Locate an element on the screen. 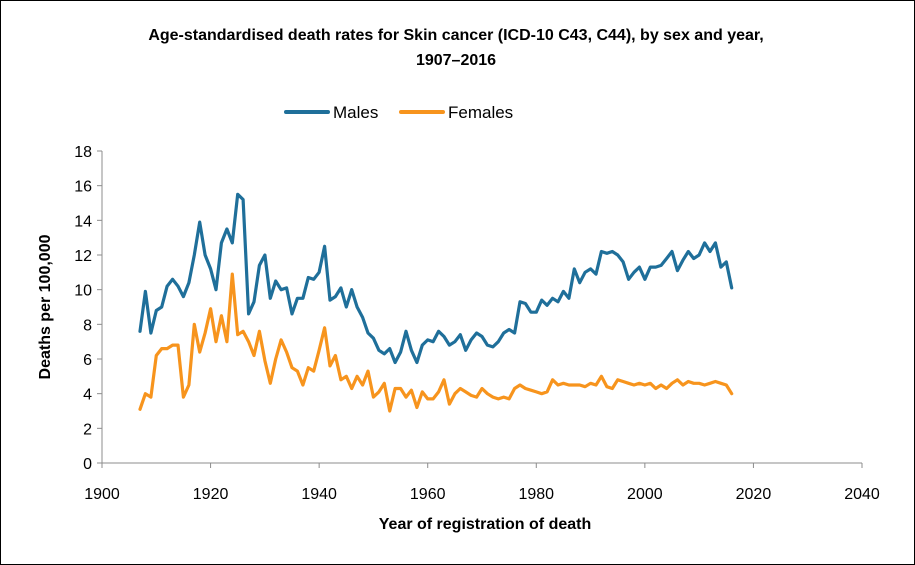 This screenshot has width=915, height=565. y-tick-label: 4 is located at coordinates (87, 395).